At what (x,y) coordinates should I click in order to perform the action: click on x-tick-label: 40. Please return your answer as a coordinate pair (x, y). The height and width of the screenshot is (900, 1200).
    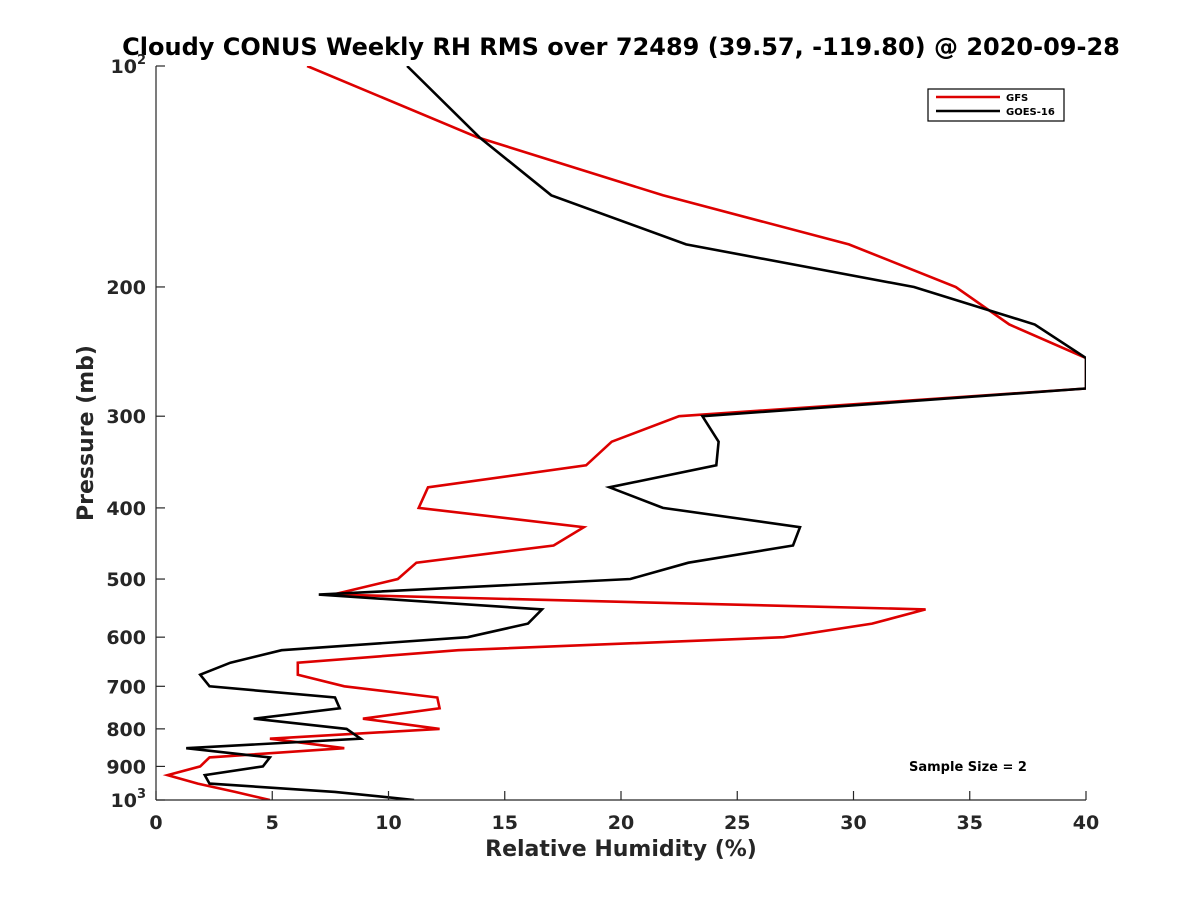
    Looking at the image, I should click on (1086, 823).